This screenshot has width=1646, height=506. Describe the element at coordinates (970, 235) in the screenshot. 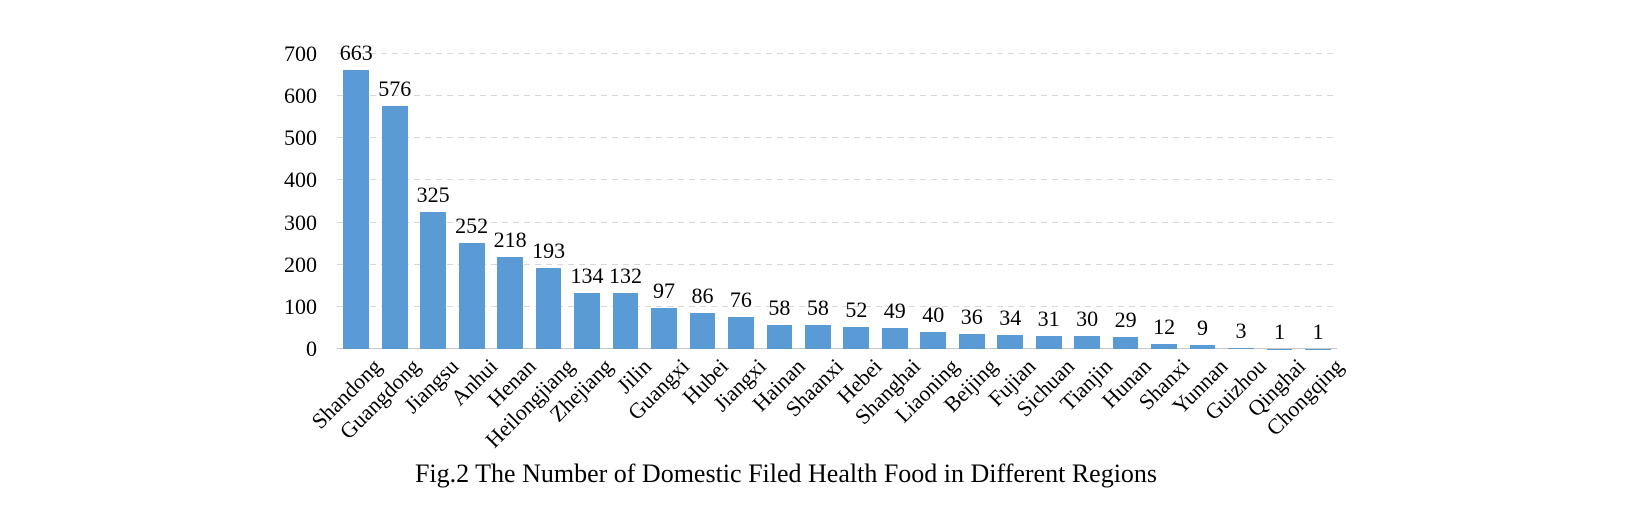

I see `bar-column: 36 Beijing` at that location.